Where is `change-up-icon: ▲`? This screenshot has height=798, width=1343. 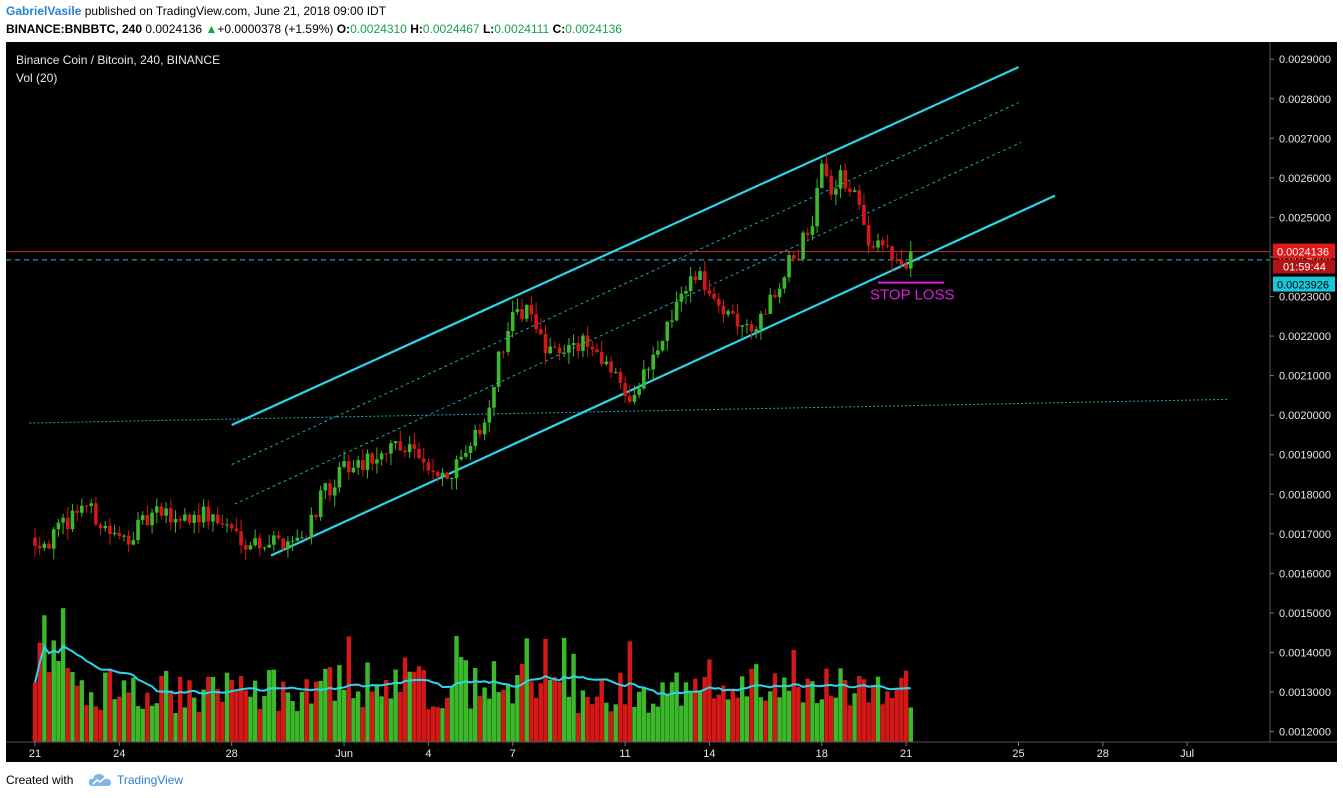
change-up-icon: ▲ is located at coordinates (211, 29).